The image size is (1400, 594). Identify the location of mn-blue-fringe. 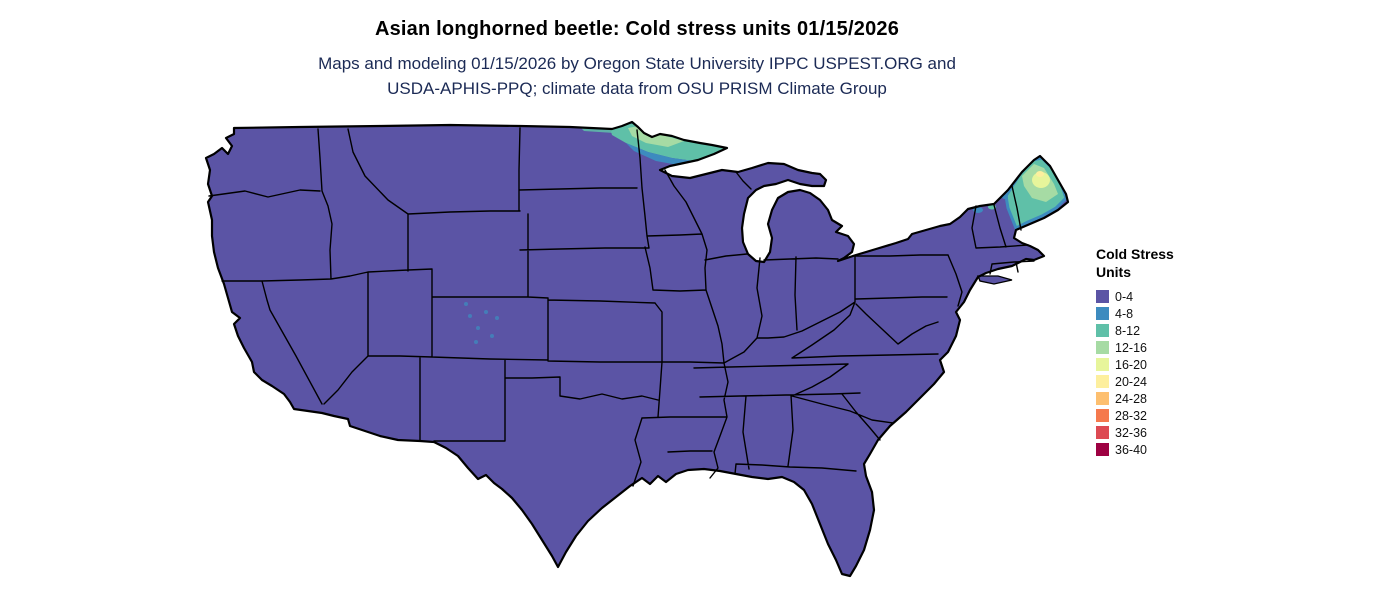
(669, 154).